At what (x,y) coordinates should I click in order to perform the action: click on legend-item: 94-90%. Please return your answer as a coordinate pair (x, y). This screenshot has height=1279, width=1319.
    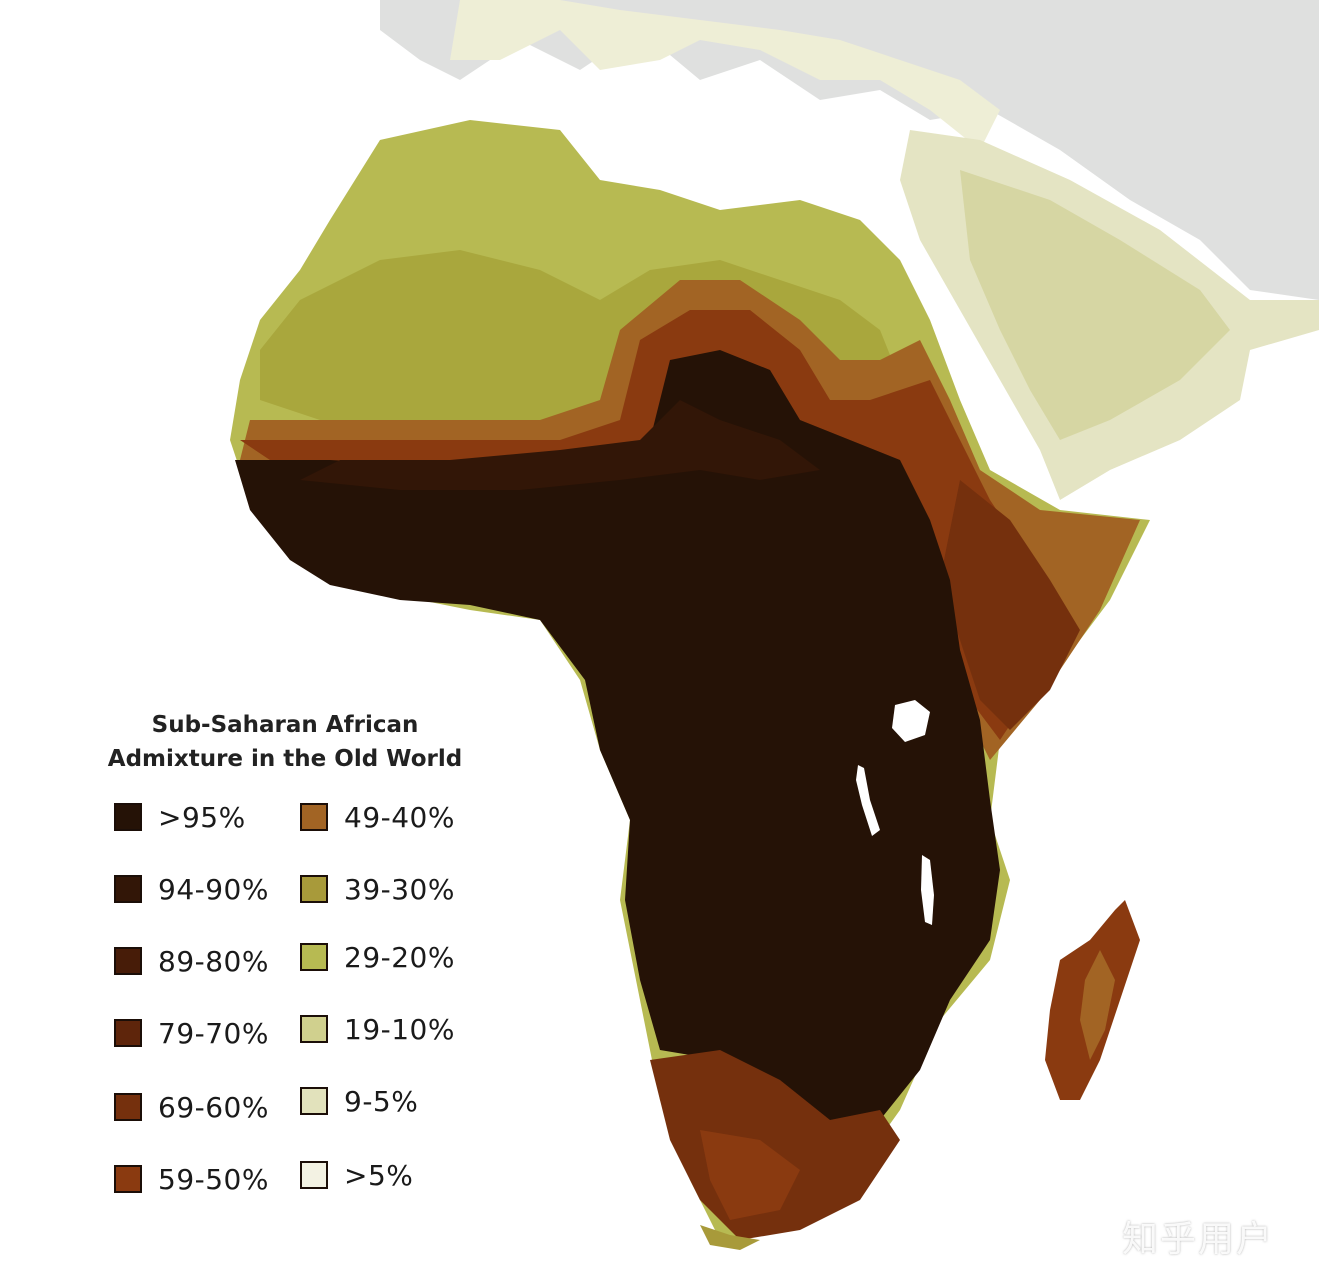
    Looking at the image, I should click on (191, 889).